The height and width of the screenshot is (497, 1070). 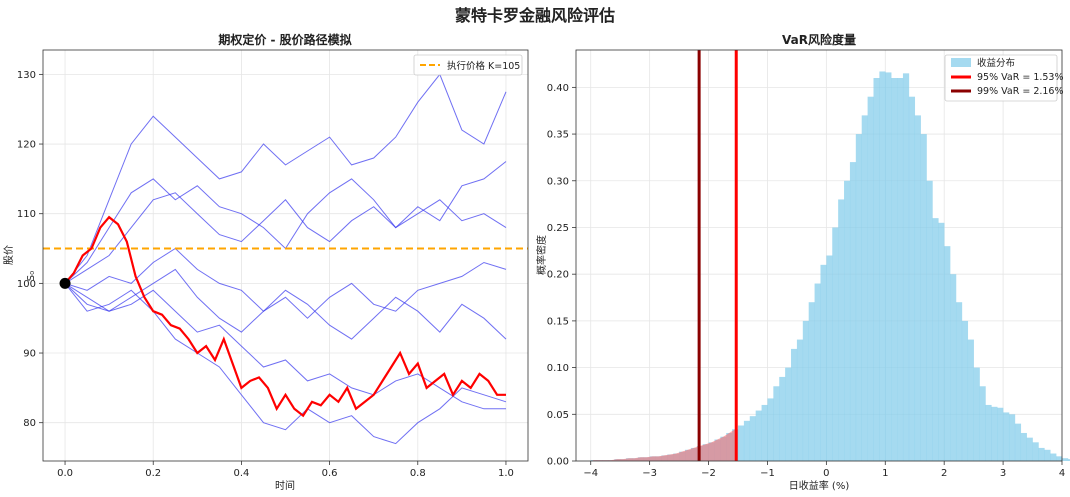 What do you see at coordinates (65, 283) in the screenshot?
I see `start-point-marker` at bounding box center [65, 283].